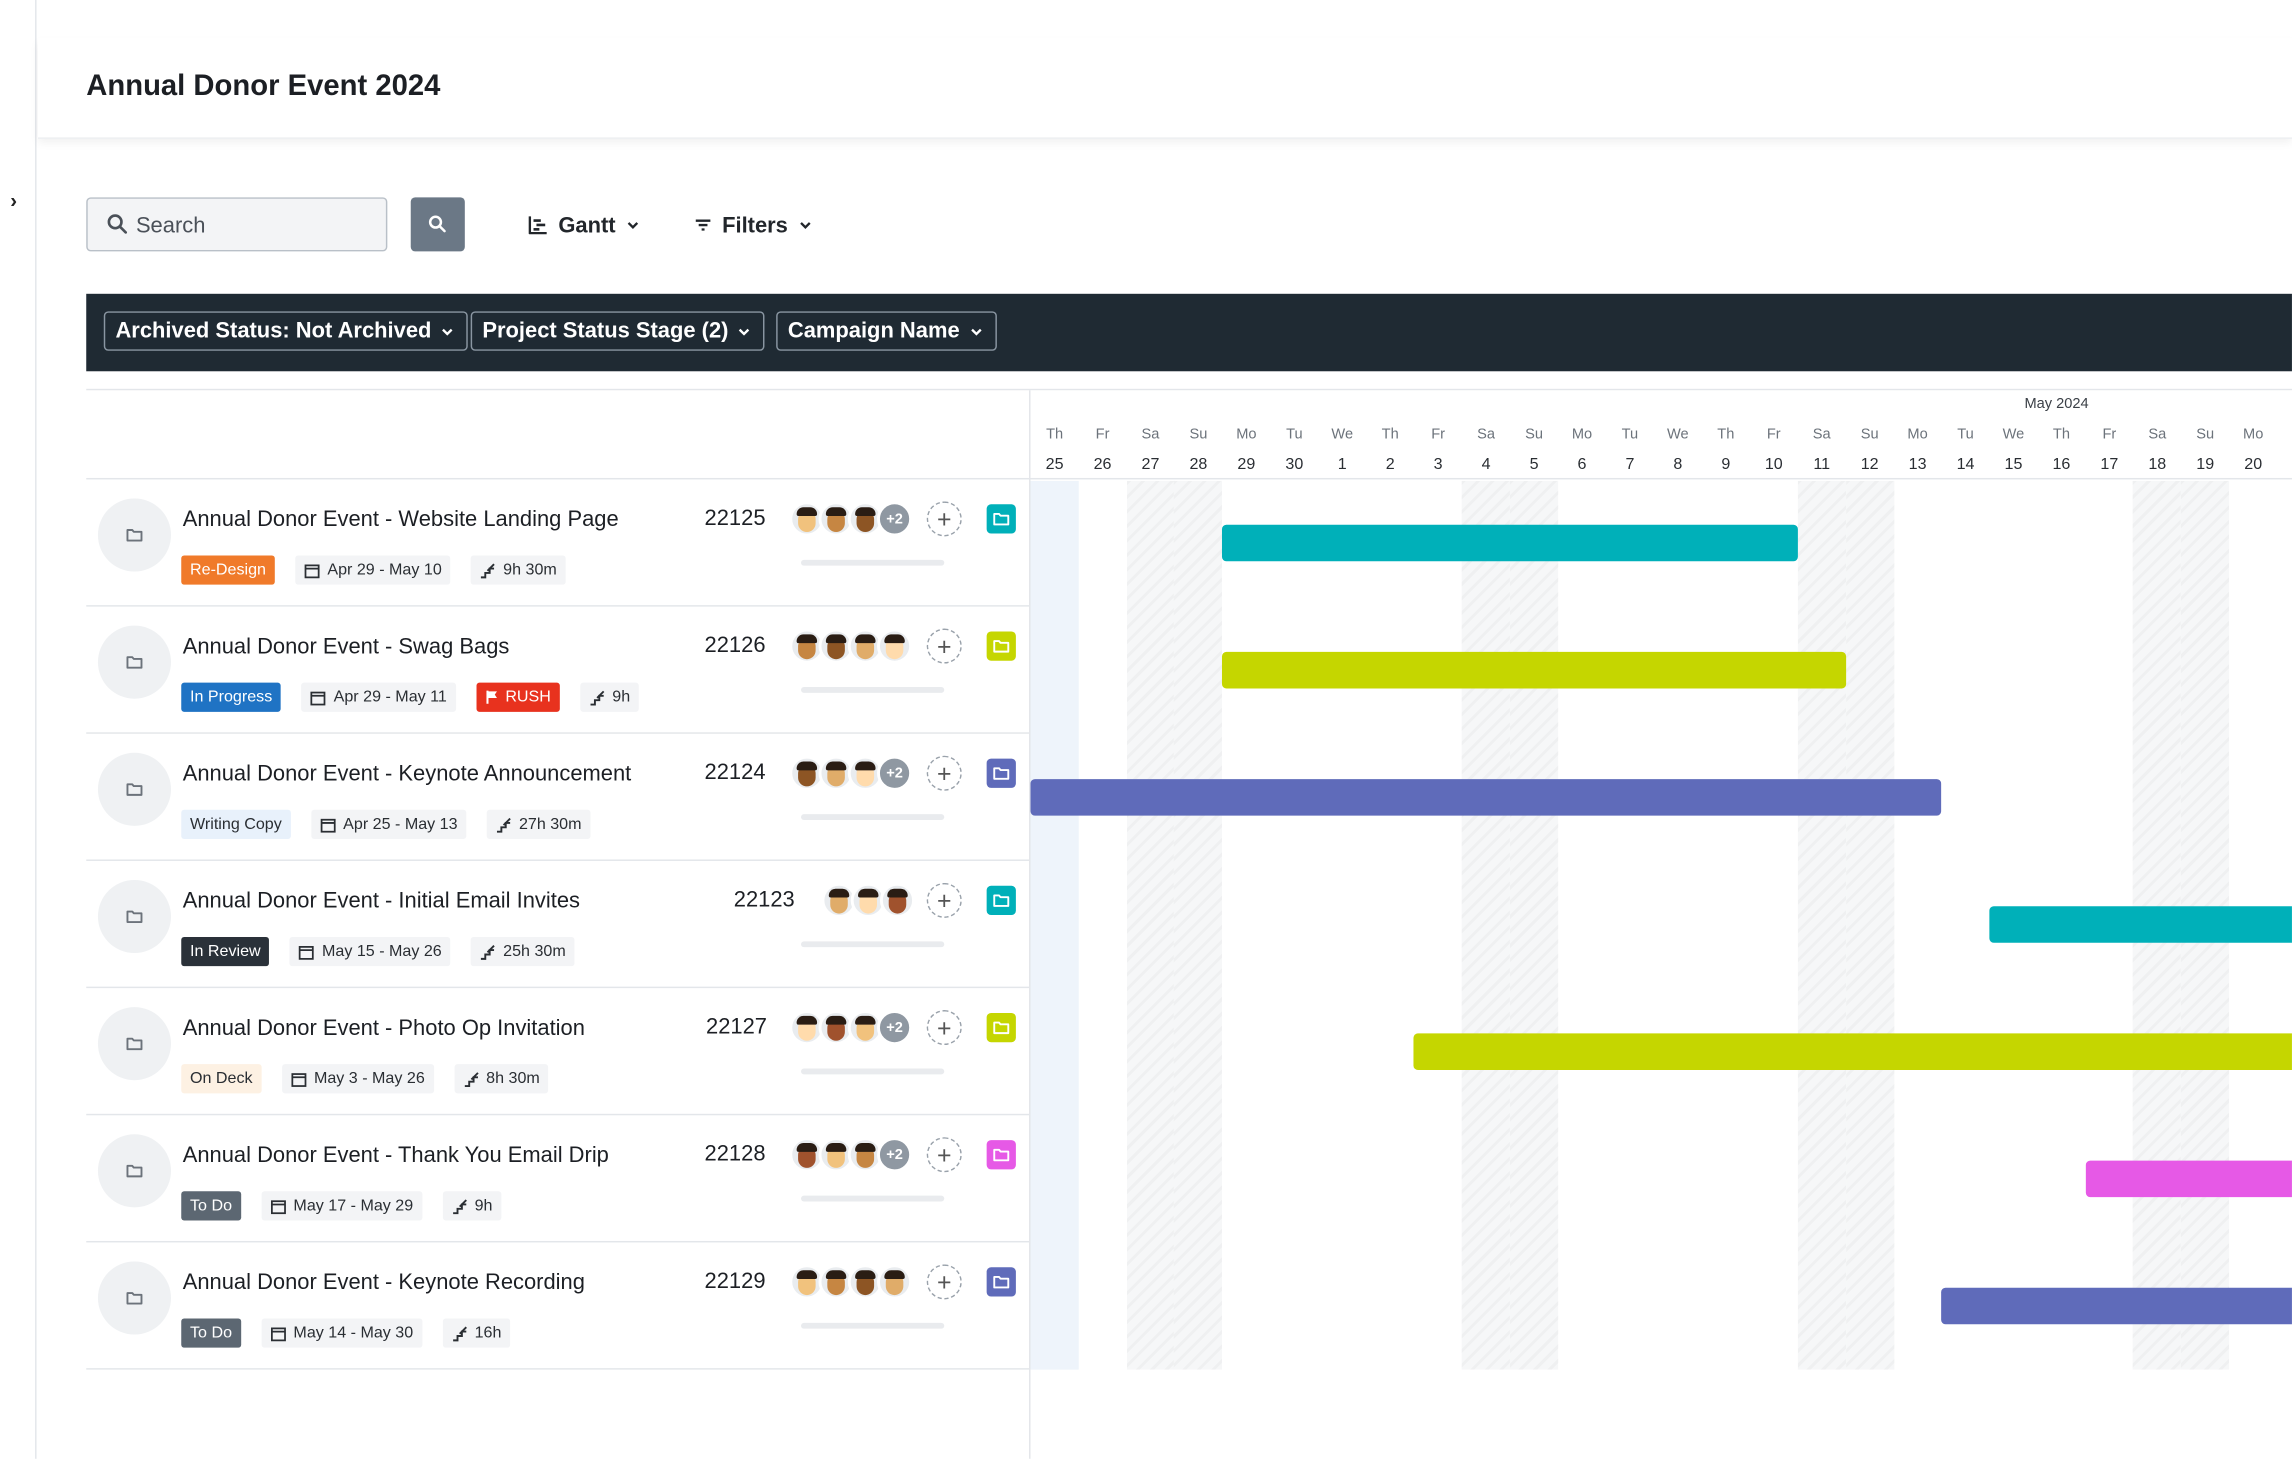 Image resolution: width=2292 pixels, height=1459 pixels. I want to click on gantt-day-of-week: We, so click(2013, 434).